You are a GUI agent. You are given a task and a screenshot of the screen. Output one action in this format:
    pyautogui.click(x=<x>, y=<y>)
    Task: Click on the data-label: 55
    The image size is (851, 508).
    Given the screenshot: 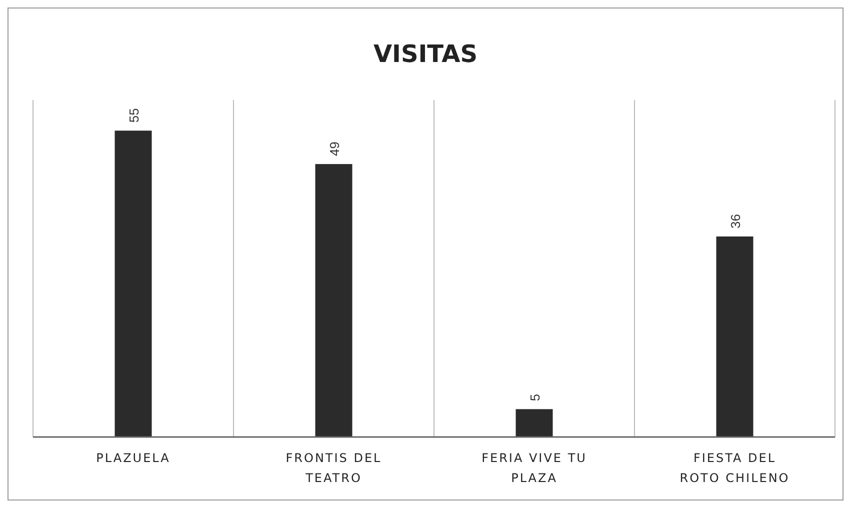 What is the action you would take?
    pyautogui.click(x=134, y=115)
    